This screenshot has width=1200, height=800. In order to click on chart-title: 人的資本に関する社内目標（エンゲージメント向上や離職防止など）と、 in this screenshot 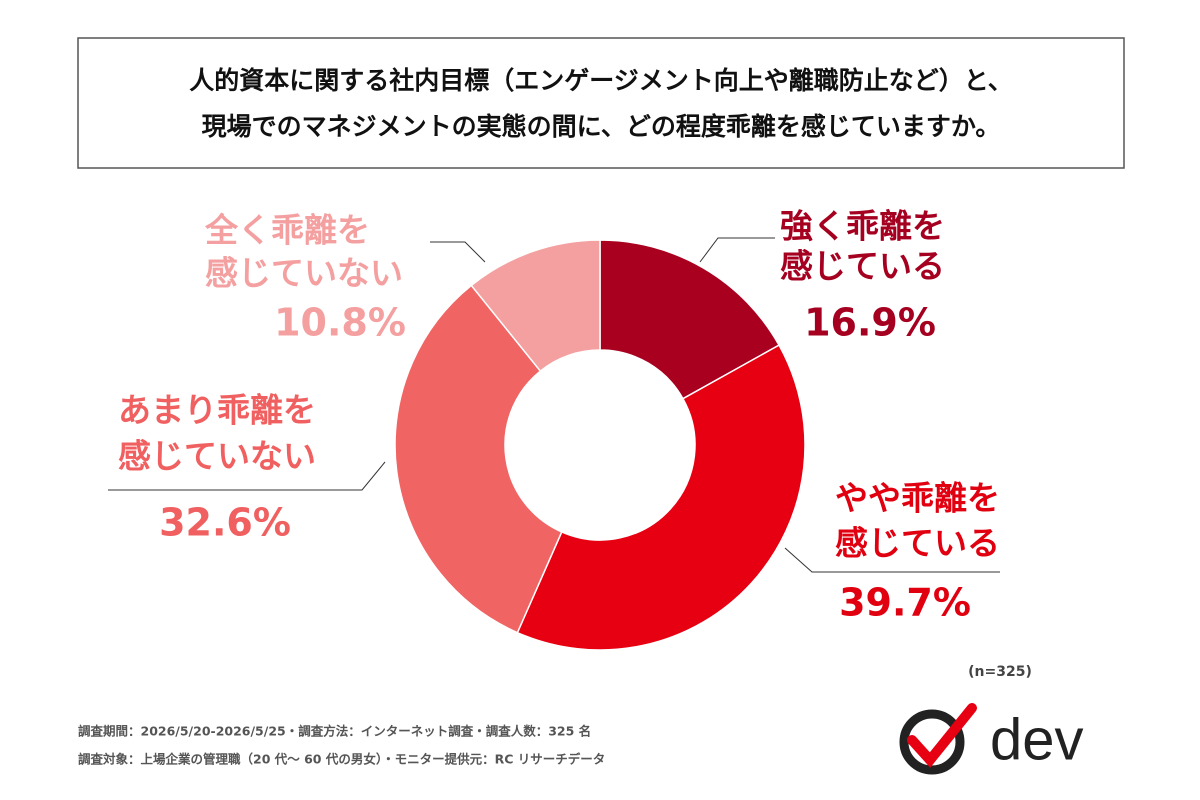, I will do `click(601, 80)`.